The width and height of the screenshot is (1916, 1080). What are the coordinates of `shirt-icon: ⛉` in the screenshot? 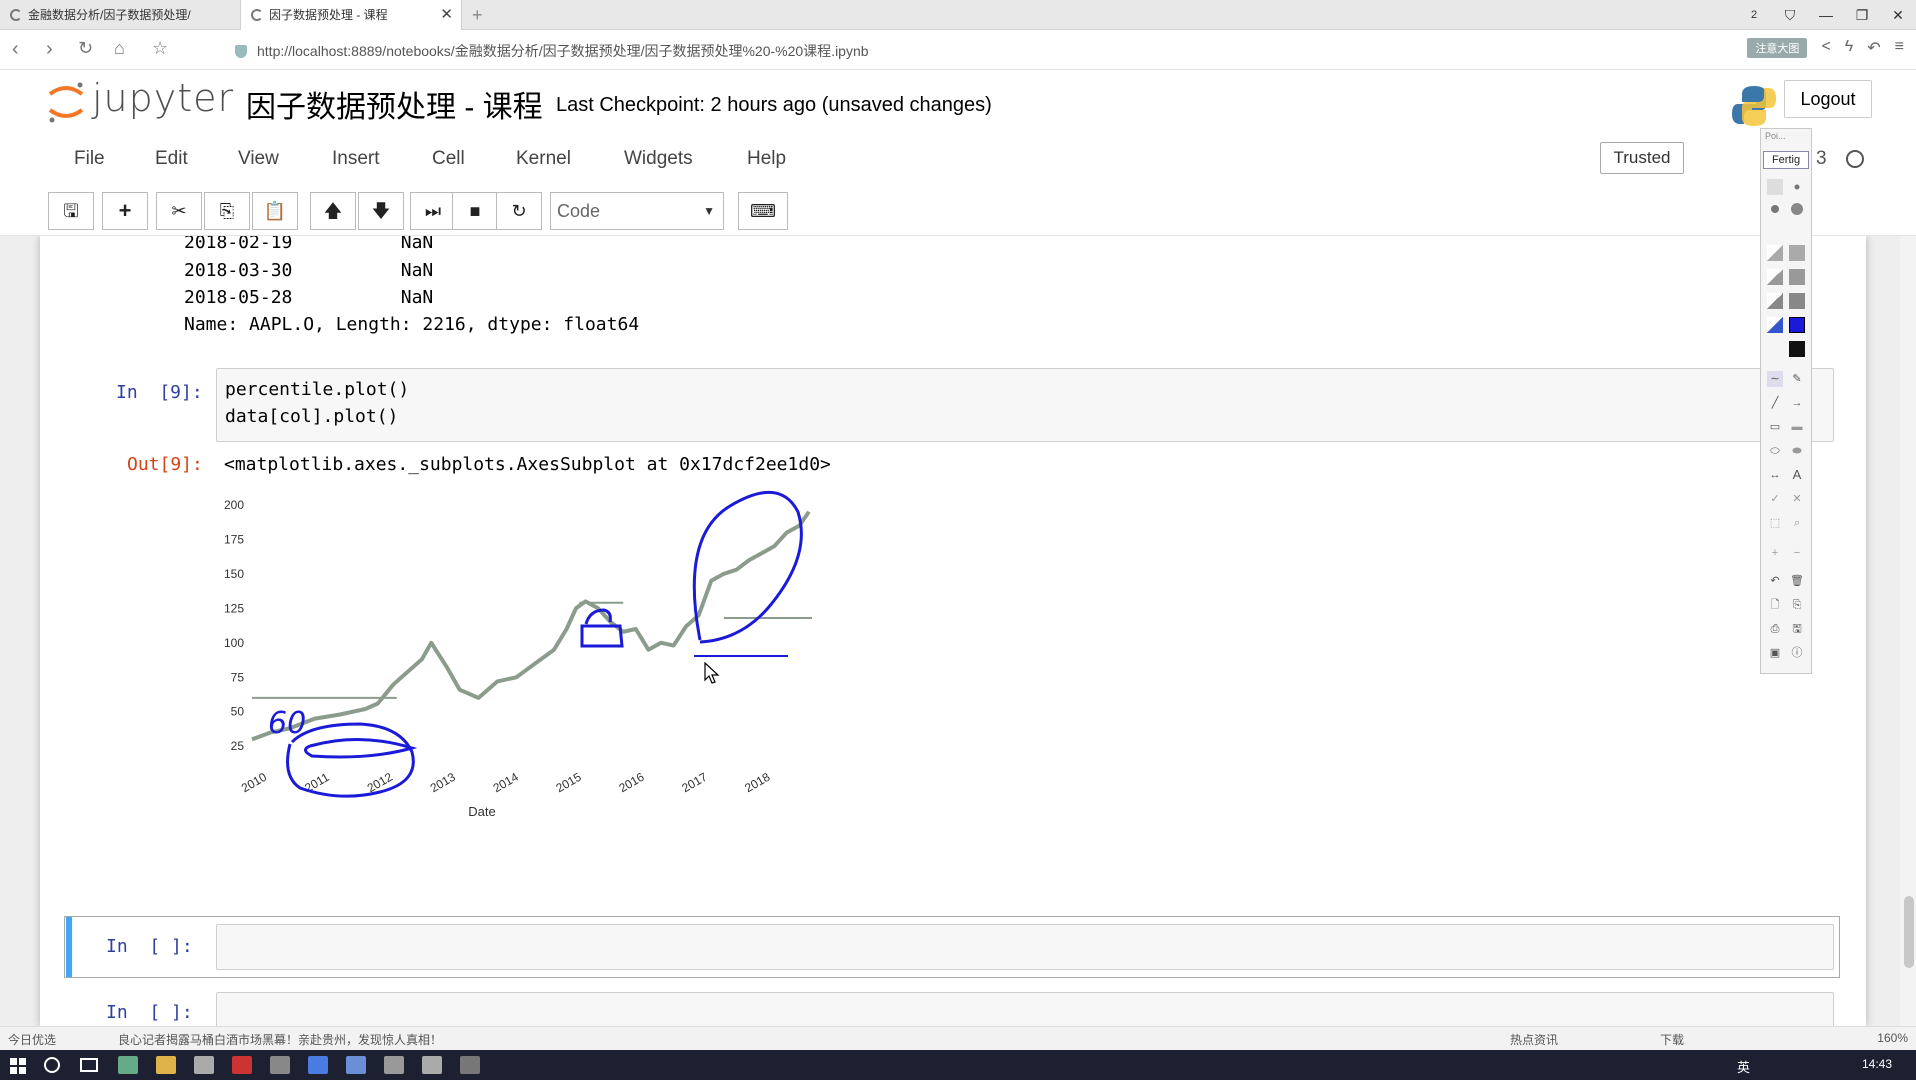 It's located at (1790, 15).